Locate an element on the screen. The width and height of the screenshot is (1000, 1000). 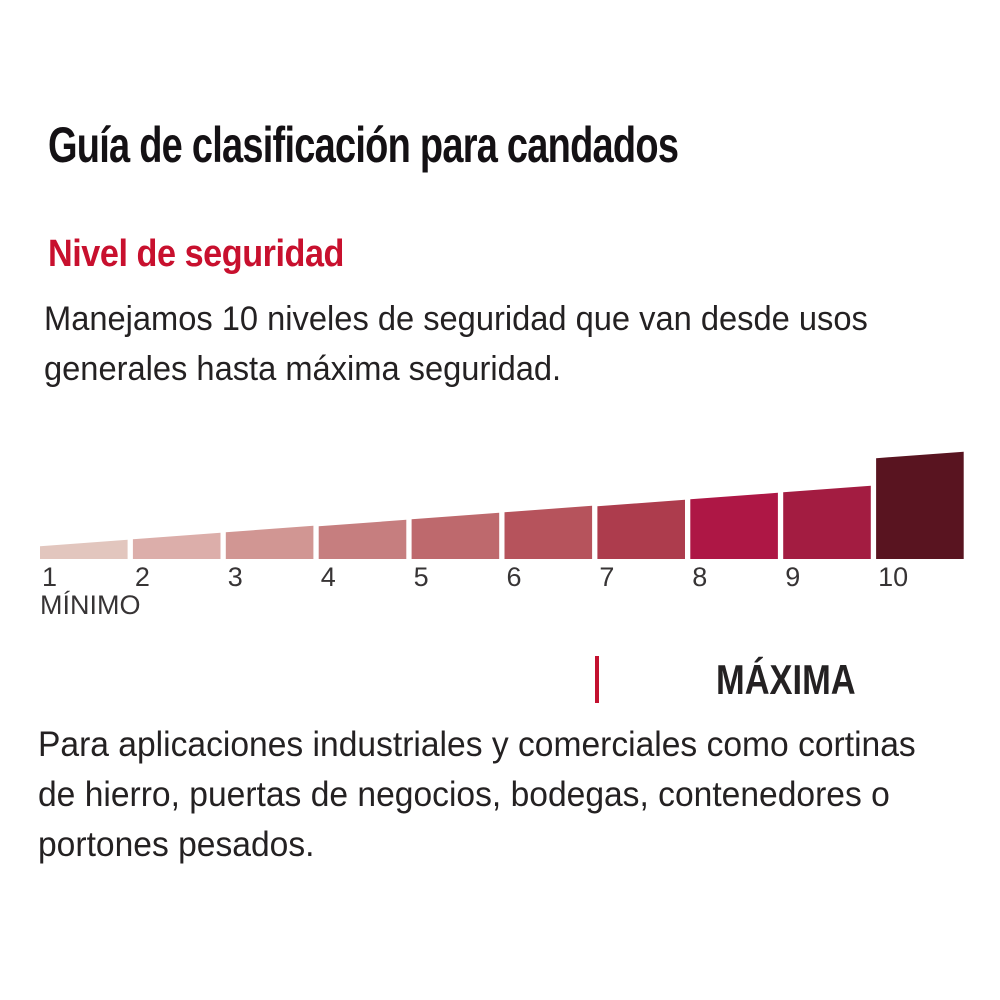
maxima-tick-mark is located at coordinates (597, 679).